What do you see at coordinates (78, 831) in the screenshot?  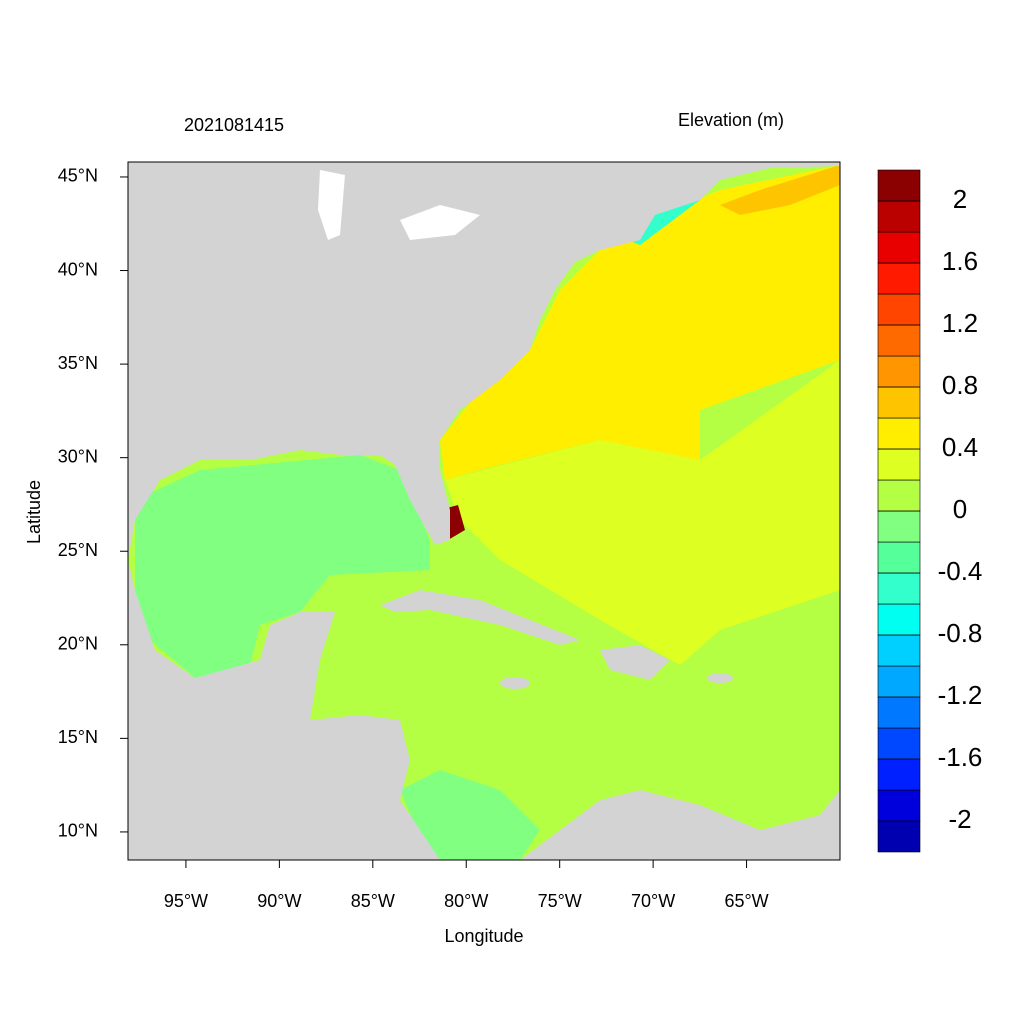 I see `y-tick-label: 10°N` at bounding box center [78, 831].